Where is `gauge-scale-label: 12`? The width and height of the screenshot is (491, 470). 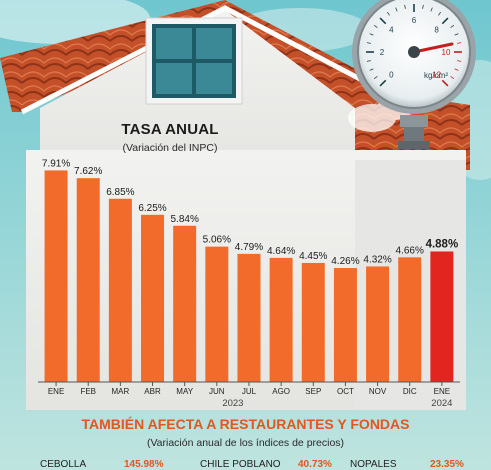
gauge-scale-label: 12 is located at coordinates (436, 75).